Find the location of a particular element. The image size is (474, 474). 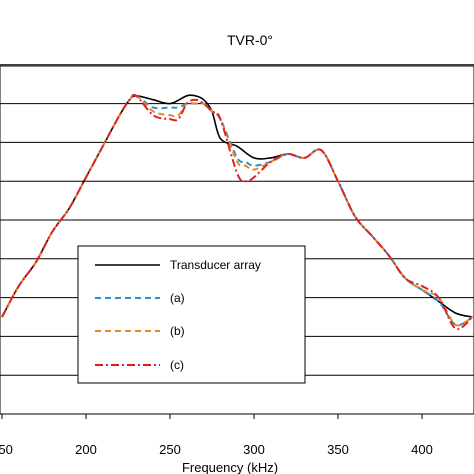

legend: Transducer array (a) (b) (c) is located at coordinates (191, 314).